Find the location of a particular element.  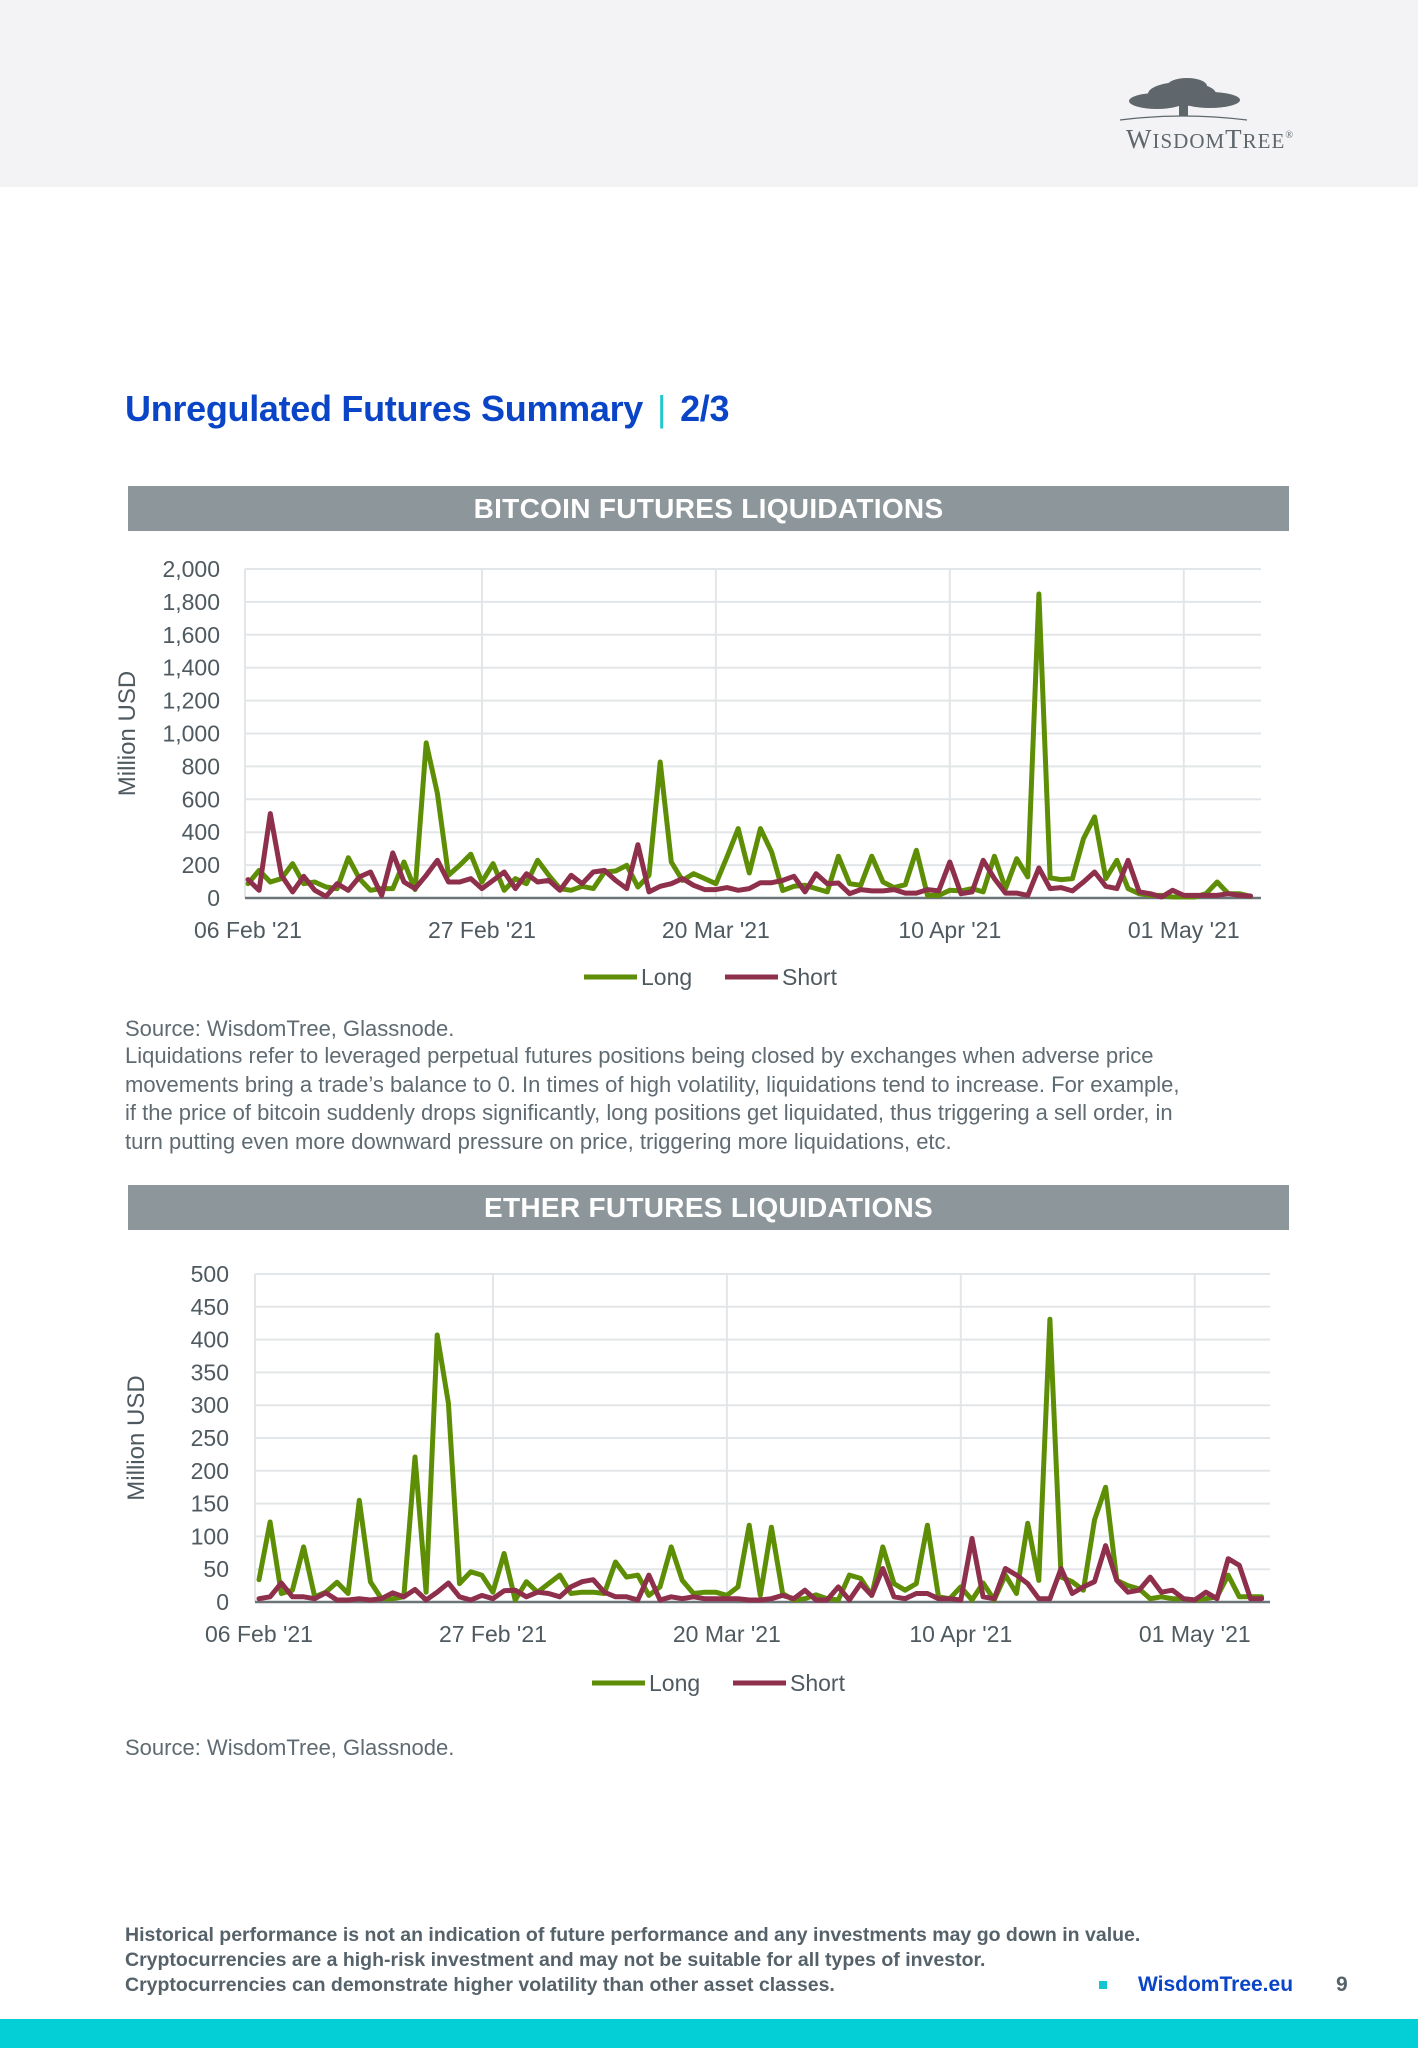

wisdomtree-logo: WISDOMTREE® is located at coordinates (1217, 117).